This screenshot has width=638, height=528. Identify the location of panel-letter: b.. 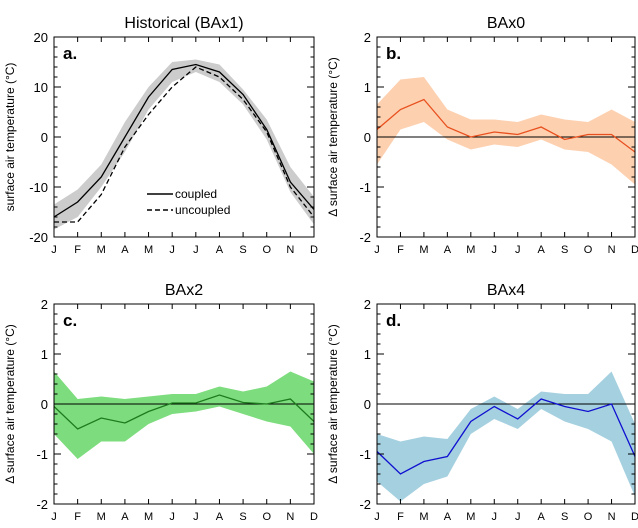
(393, 53).